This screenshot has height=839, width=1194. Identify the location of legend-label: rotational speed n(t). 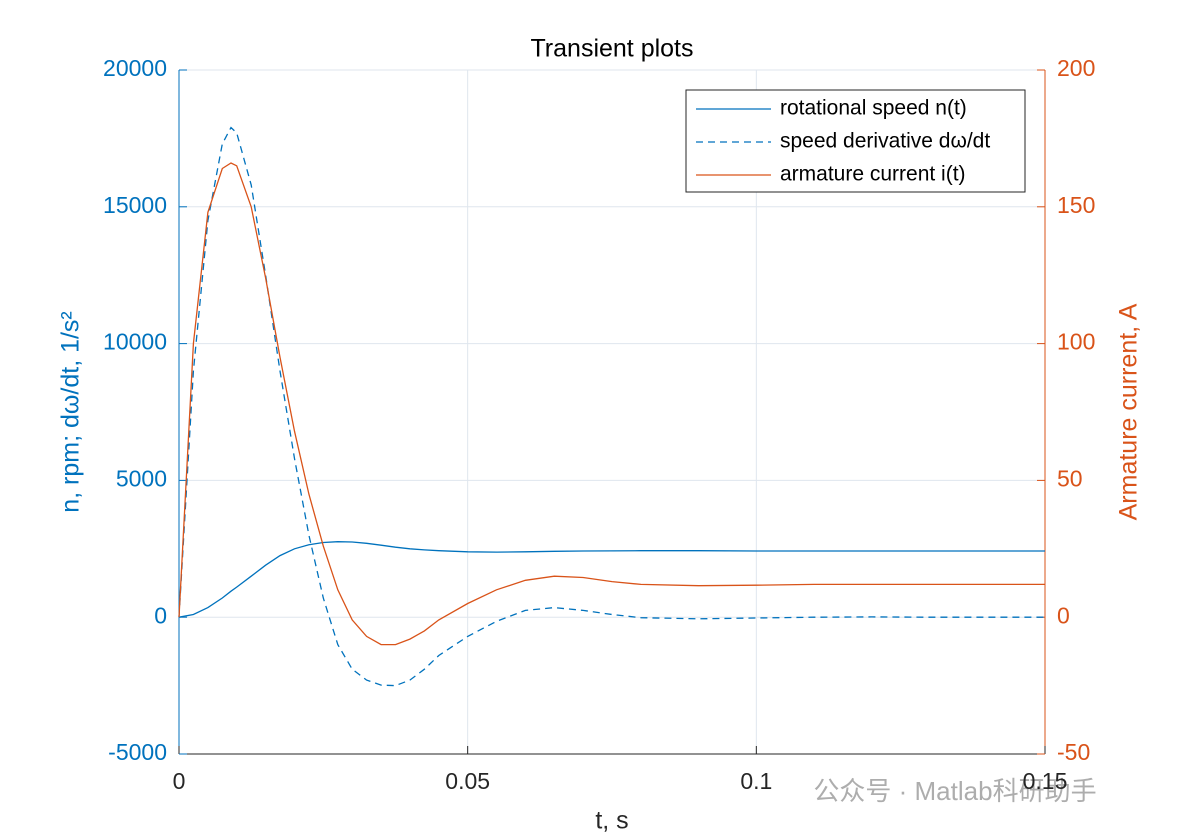
(873, 108).